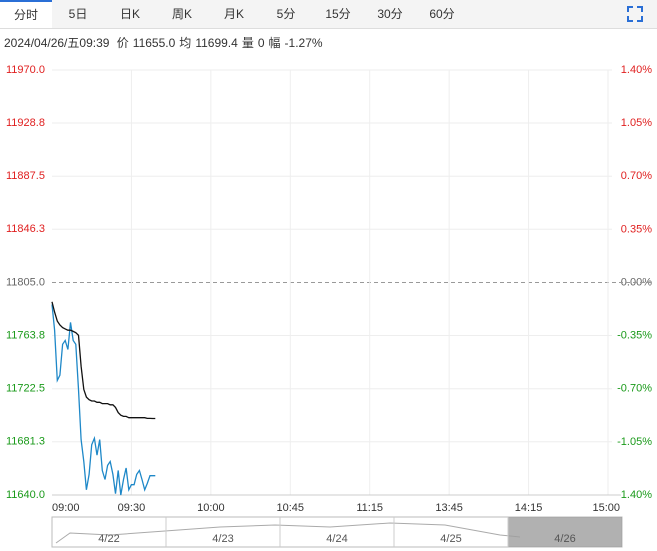 This screenshot has width=657, height=551. What do you see at coordinates (564, 539) in the screenshot?
I see `navigator-label: 4/26` at bounding box center [564, 539].